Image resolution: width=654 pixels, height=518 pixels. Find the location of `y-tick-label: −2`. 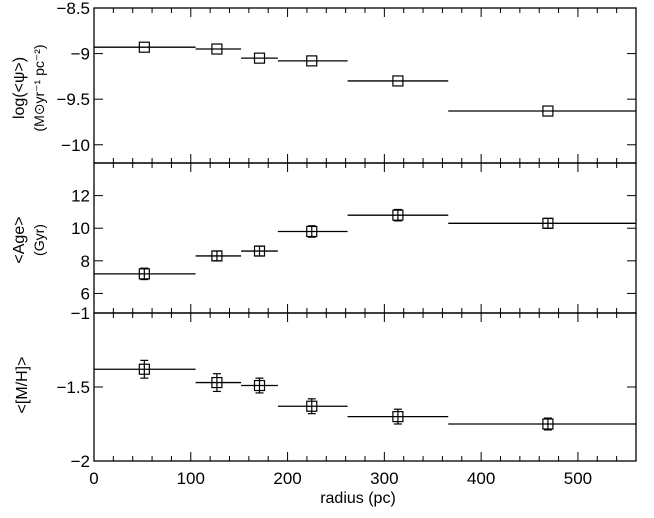

y-tick-label: −2 is located at coordinates (80, 461).